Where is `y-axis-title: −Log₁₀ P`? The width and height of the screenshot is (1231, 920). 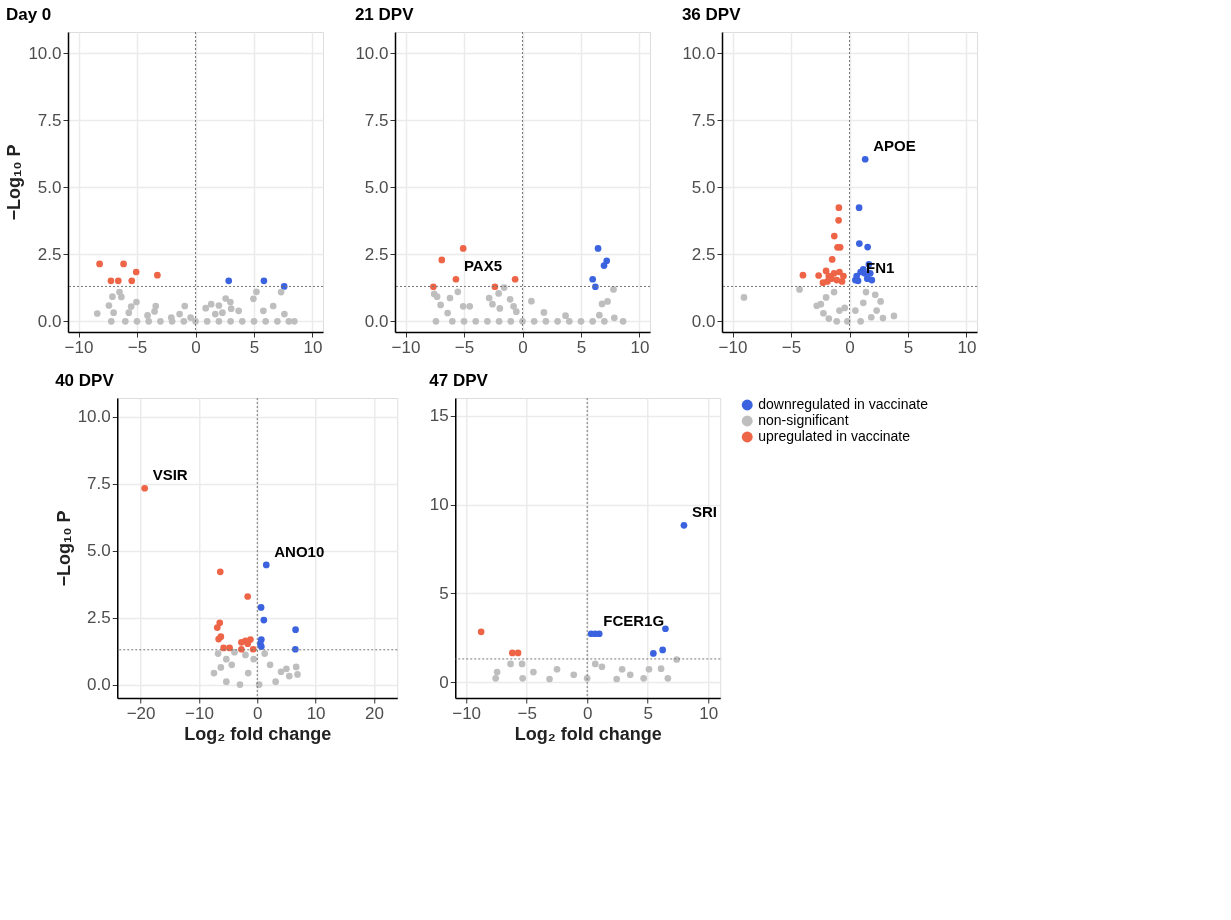
y-axis-title: −Log₁₀ P is located at coordinates (14, 182).